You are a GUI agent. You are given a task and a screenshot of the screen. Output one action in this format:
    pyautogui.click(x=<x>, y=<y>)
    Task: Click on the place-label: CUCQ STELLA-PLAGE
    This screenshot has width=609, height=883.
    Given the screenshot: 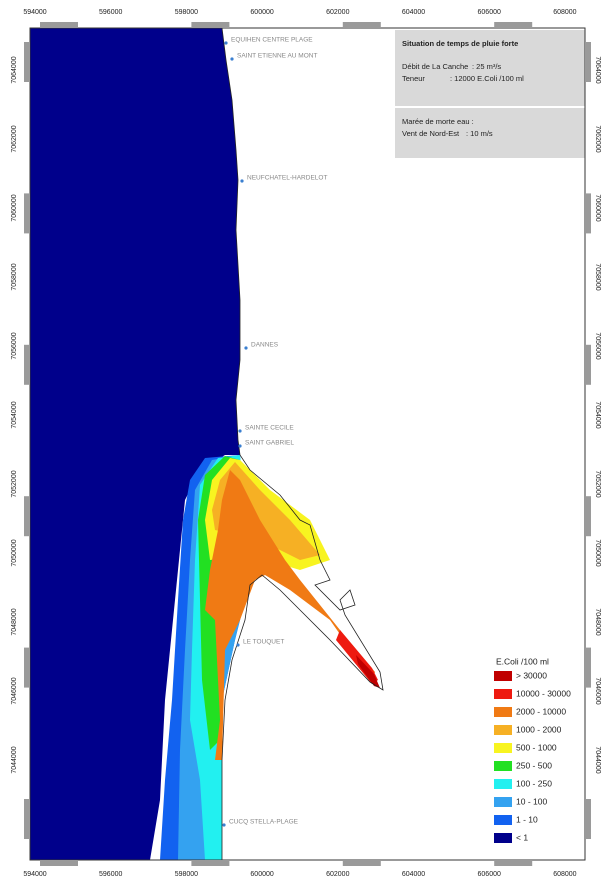 What is the action you would take?
    pyautogui.click(x=264, y=822)
    